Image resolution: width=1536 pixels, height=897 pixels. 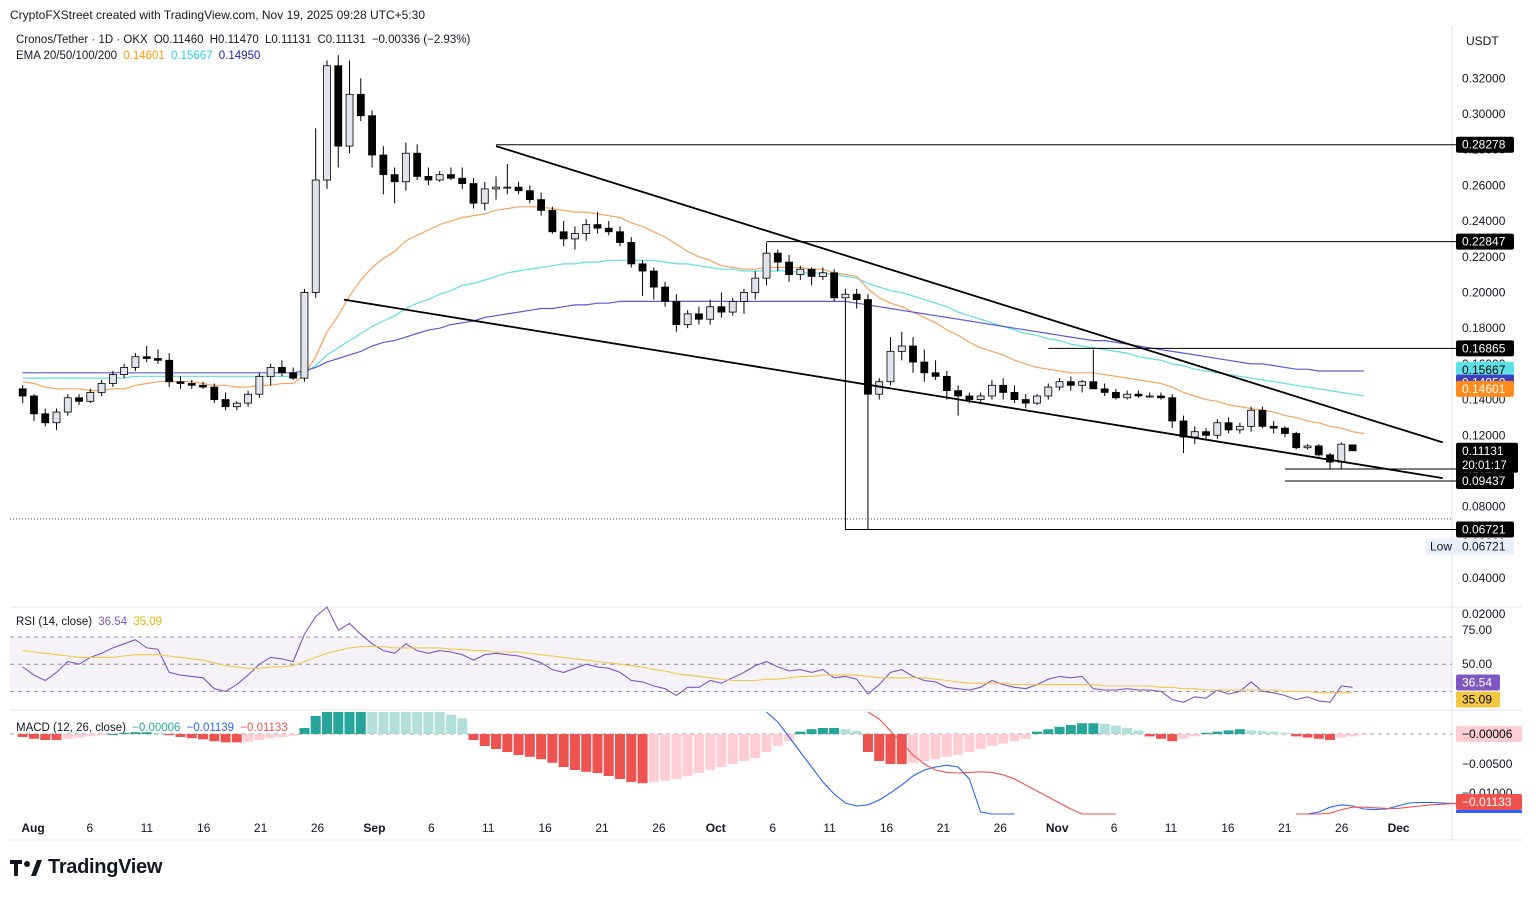 What do you see at coordinates (234, 40) in the screenshot?
I see `high-value: H0.11470` at bounding box center [234, 40].